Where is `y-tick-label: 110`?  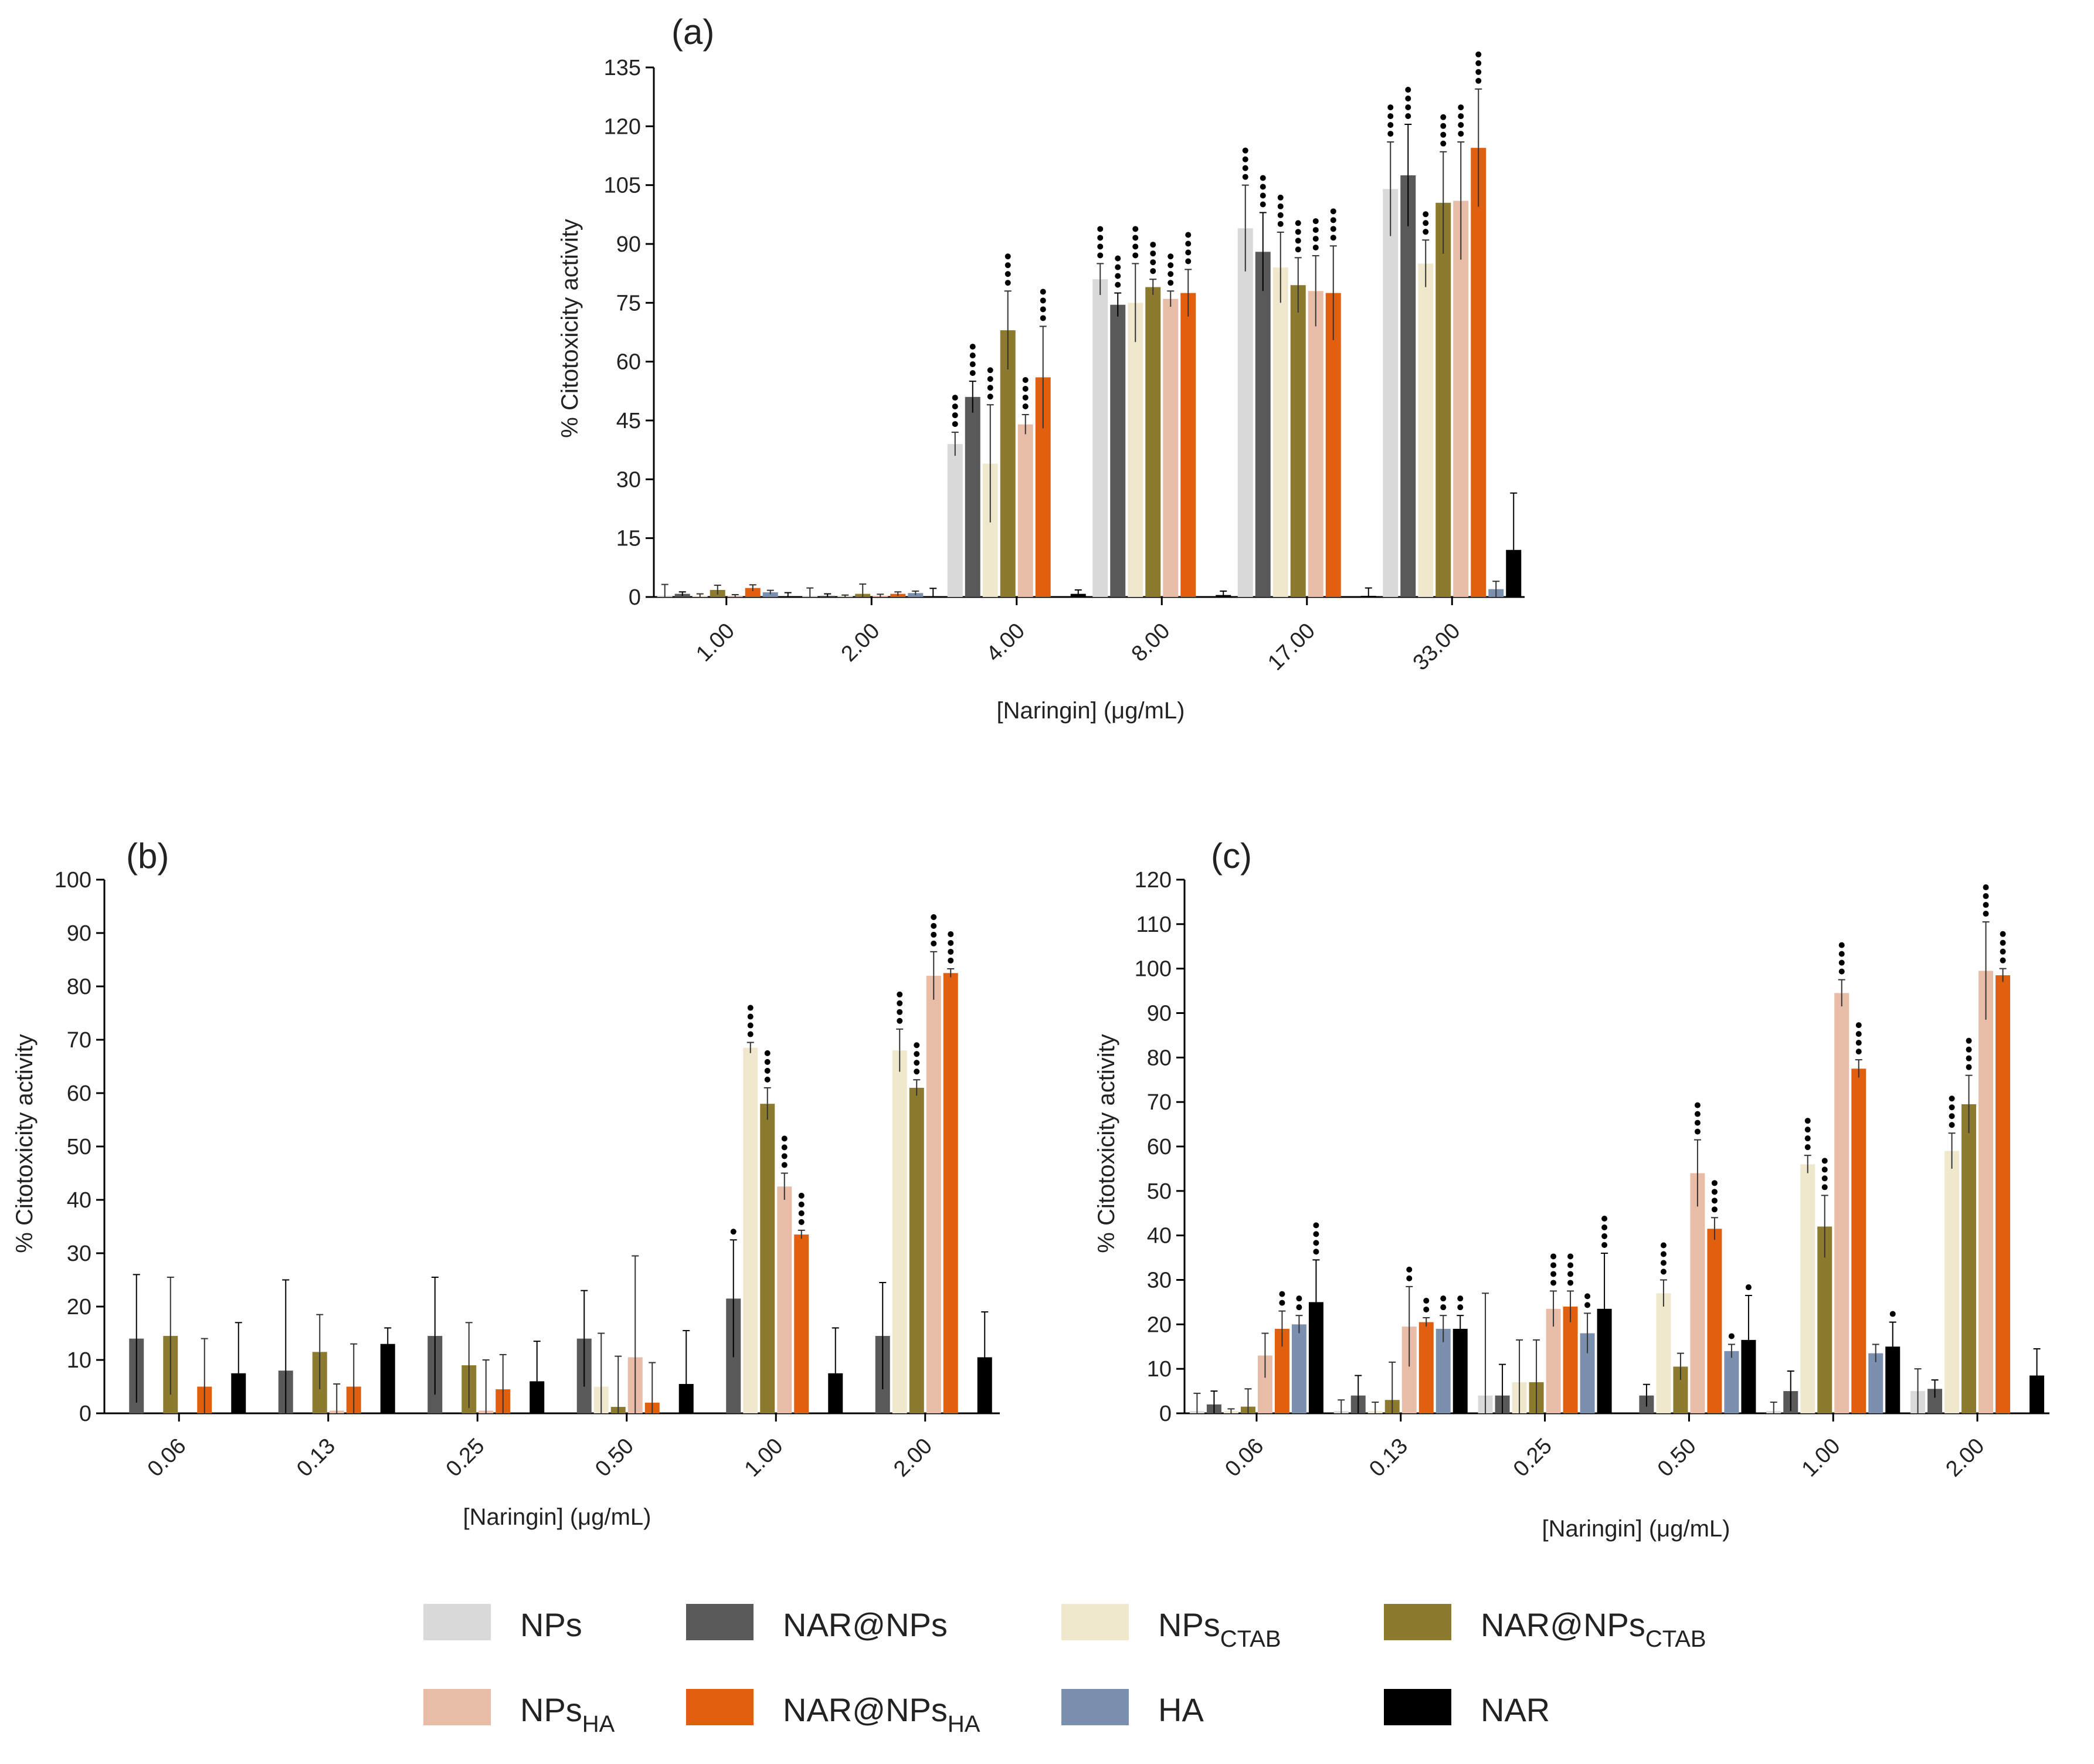
y-tick-label: 110 is located at coordinates (1154, 924).